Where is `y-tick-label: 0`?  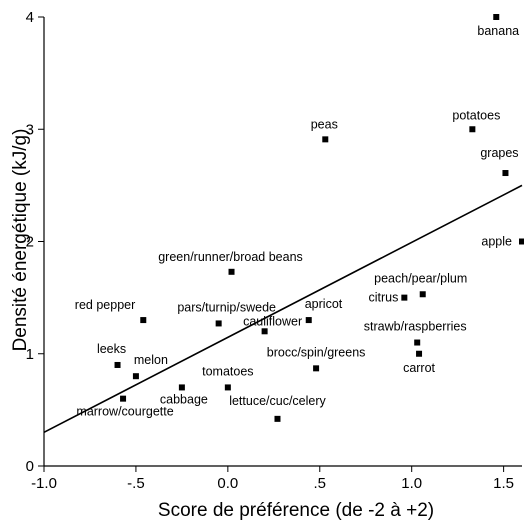 y-tick-label: 0 is located at coordinates (30, 466).